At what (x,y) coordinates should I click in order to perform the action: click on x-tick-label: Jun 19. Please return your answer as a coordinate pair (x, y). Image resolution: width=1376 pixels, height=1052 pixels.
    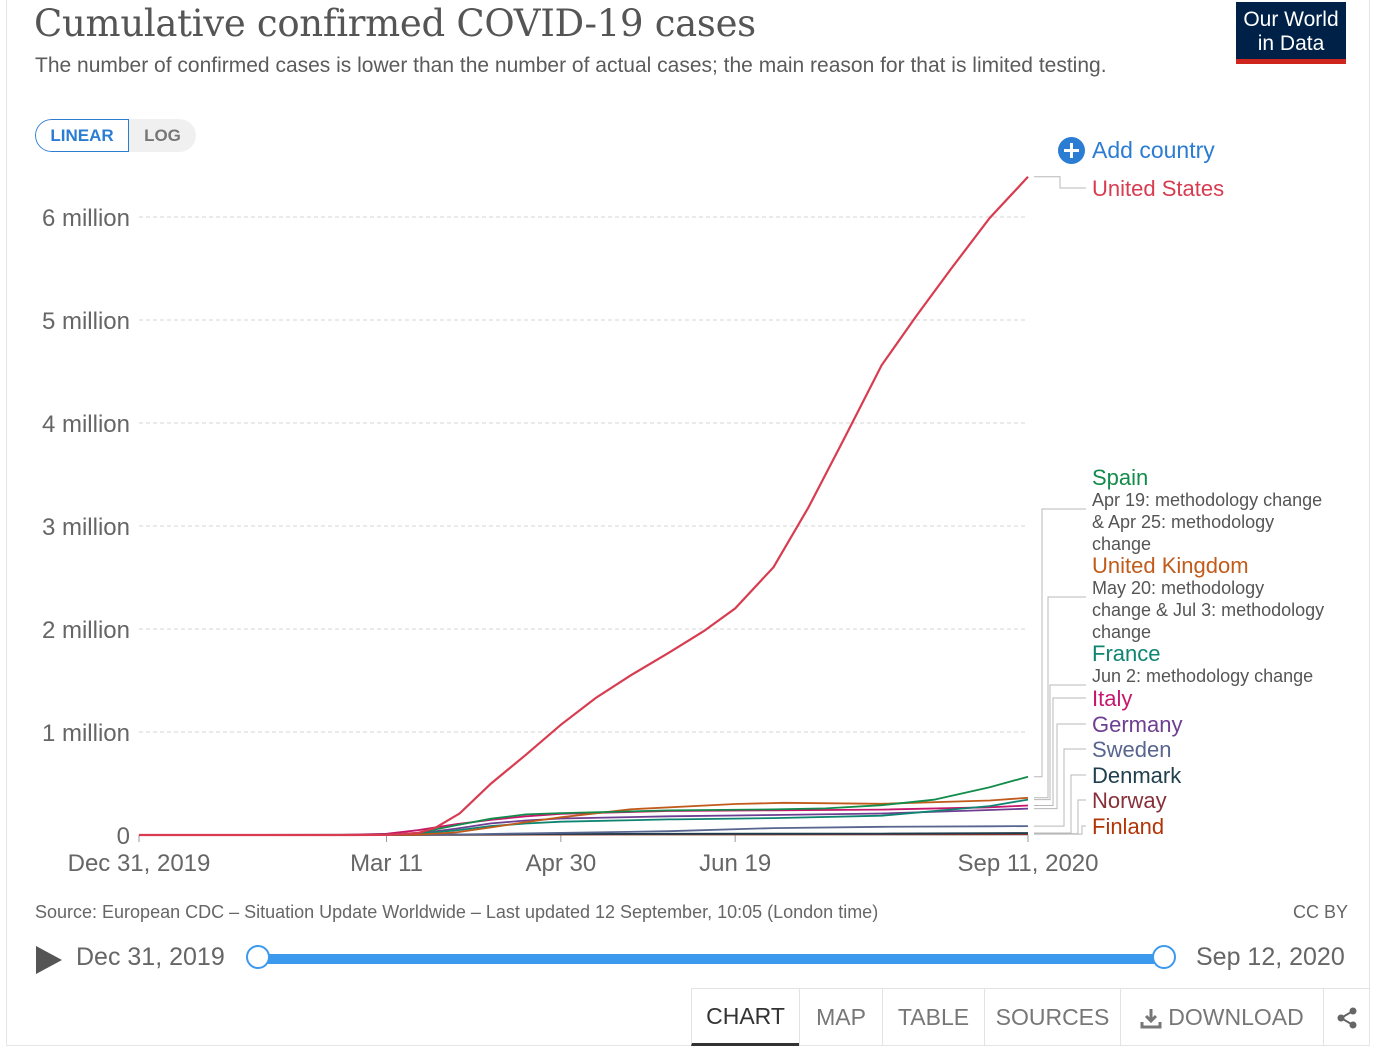
    Looking at the image, I should click on (735, 863).